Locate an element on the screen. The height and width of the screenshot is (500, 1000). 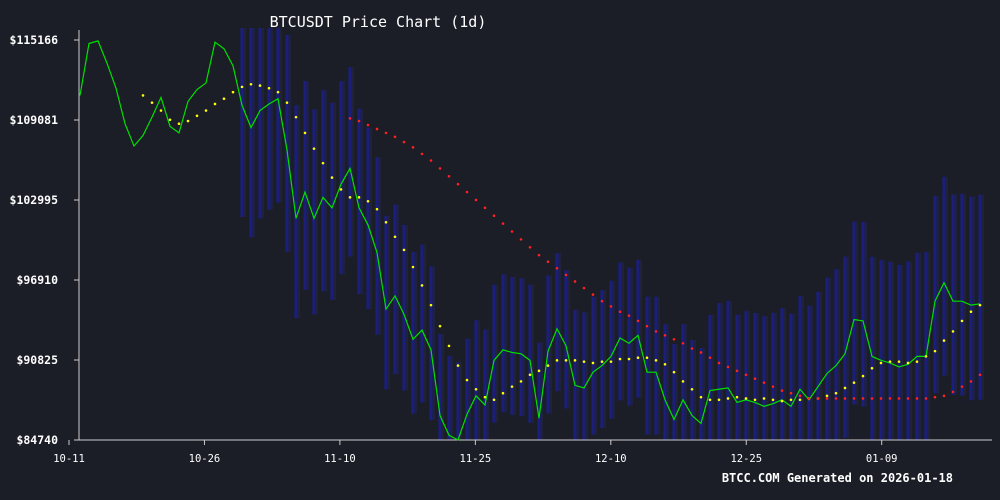
y-tick-label: $102995 is located at coordinates (34, 200).